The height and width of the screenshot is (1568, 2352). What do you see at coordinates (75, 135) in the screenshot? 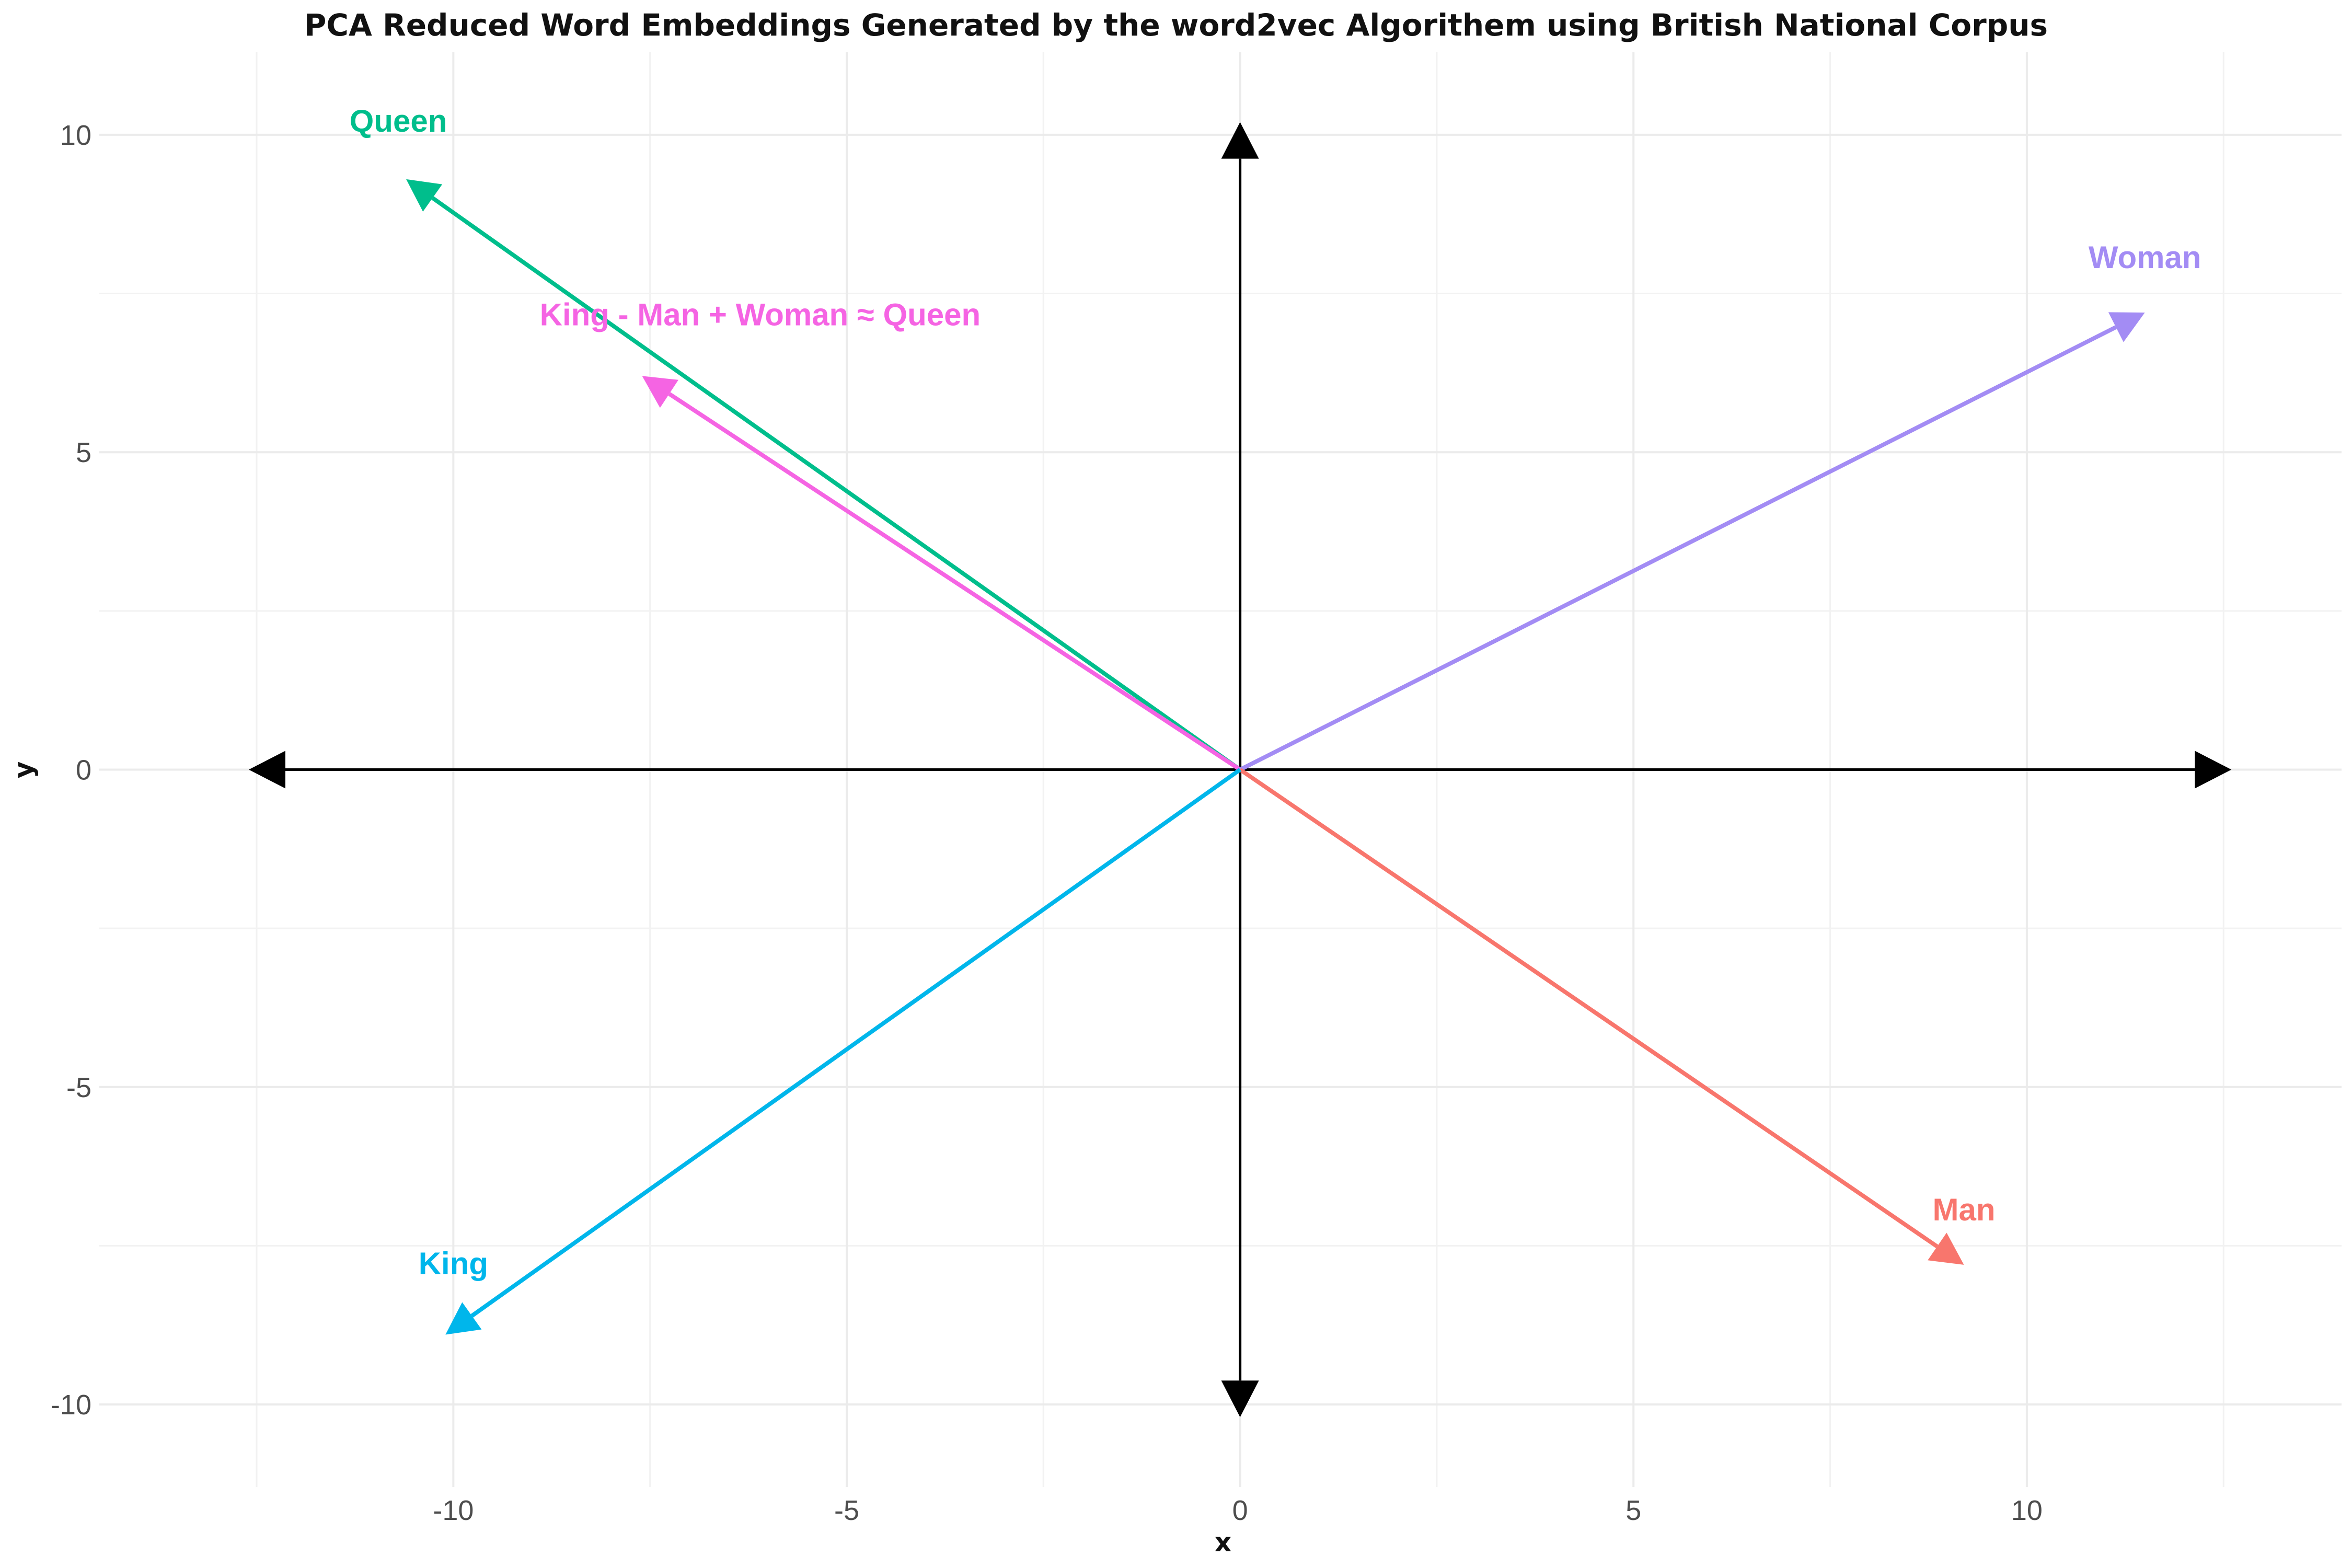
I see `y-tick-label: 10` at bounding box center [75, 135].